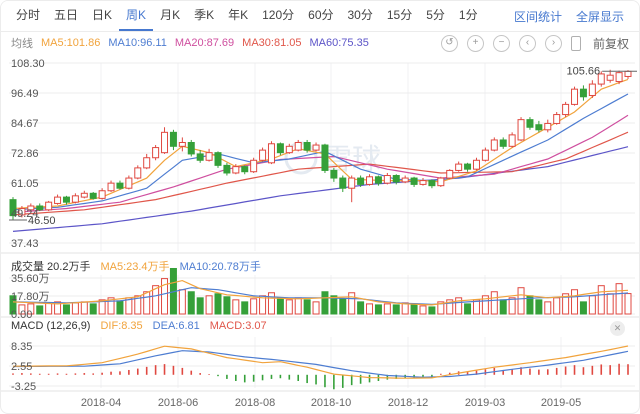 This screenshot has width=640, height=414. What do you see at coordinates (21, 347) in the screenshot?
I see `svg-text: 8.35` at bounding box center [21, 347].